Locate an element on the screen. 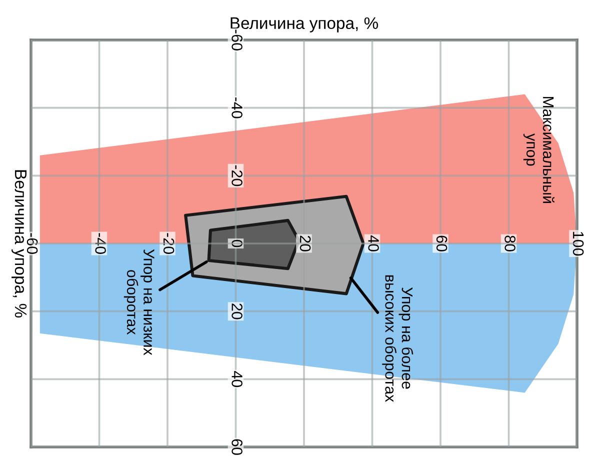  x-tick-label: 0 is located at coordinates (237, 244).